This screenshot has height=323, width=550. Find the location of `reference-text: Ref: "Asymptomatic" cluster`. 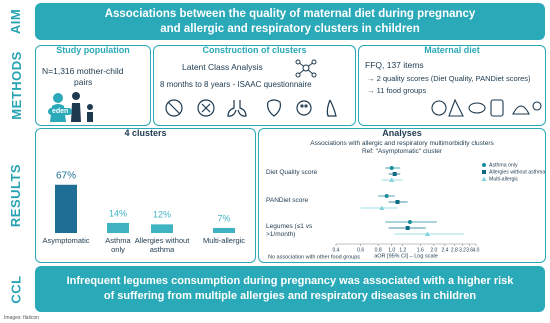

reference-text: Ref: "Asymptomatic" cluster is located at coordinates (402, 151).